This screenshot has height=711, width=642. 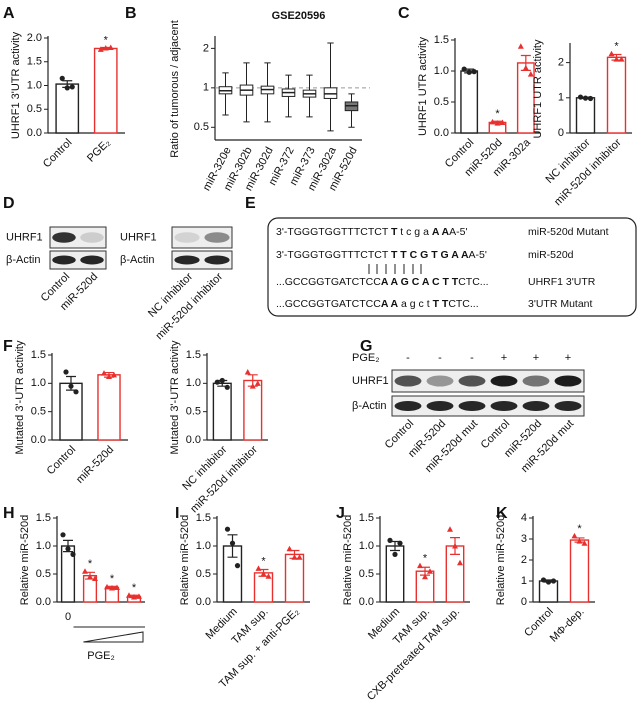 I want to click on y-tick-label: 3, so click(x=524, y=539).